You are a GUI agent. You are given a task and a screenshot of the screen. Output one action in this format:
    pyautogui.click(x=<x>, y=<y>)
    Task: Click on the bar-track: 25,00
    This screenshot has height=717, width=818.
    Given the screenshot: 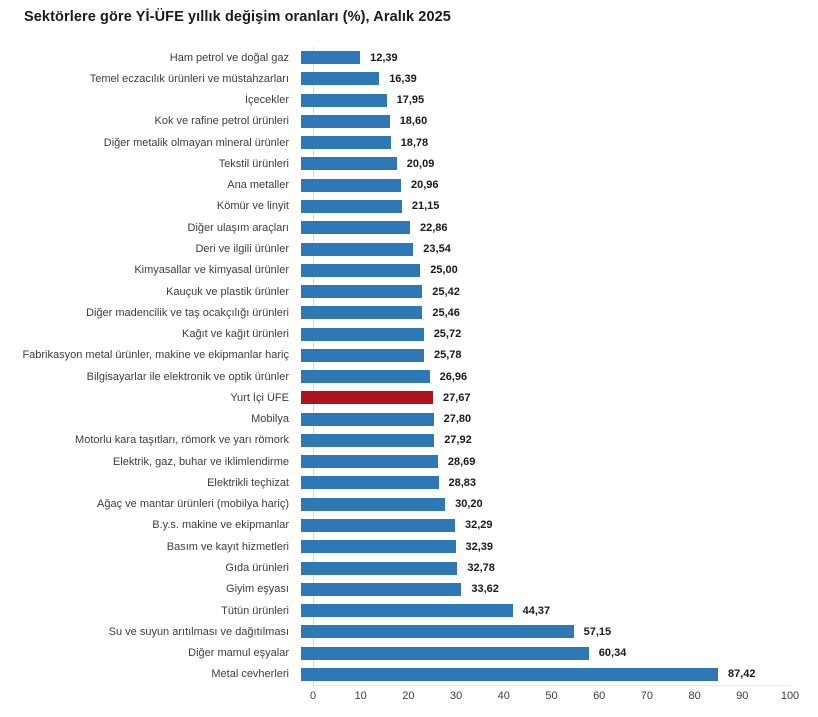 What is the action you would take?
    pyautogui.click(x=553, y=270)
    